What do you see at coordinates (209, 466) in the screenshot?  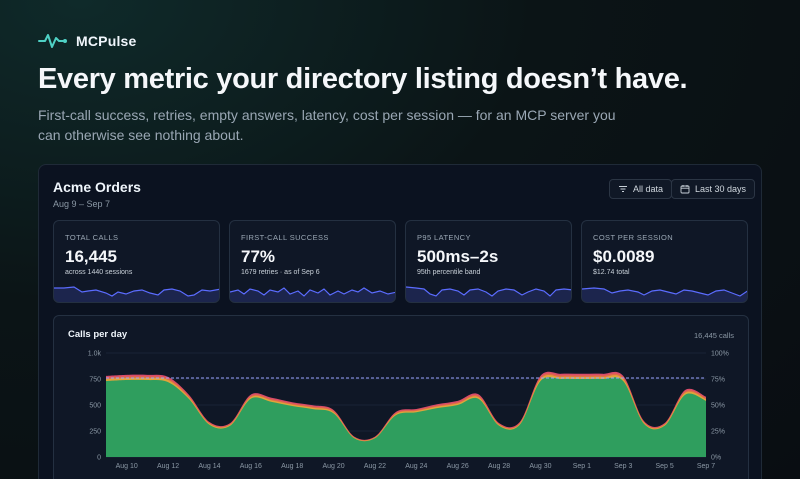 I see `x-tick-label: Aug 14` at bounding box center [209, 466].